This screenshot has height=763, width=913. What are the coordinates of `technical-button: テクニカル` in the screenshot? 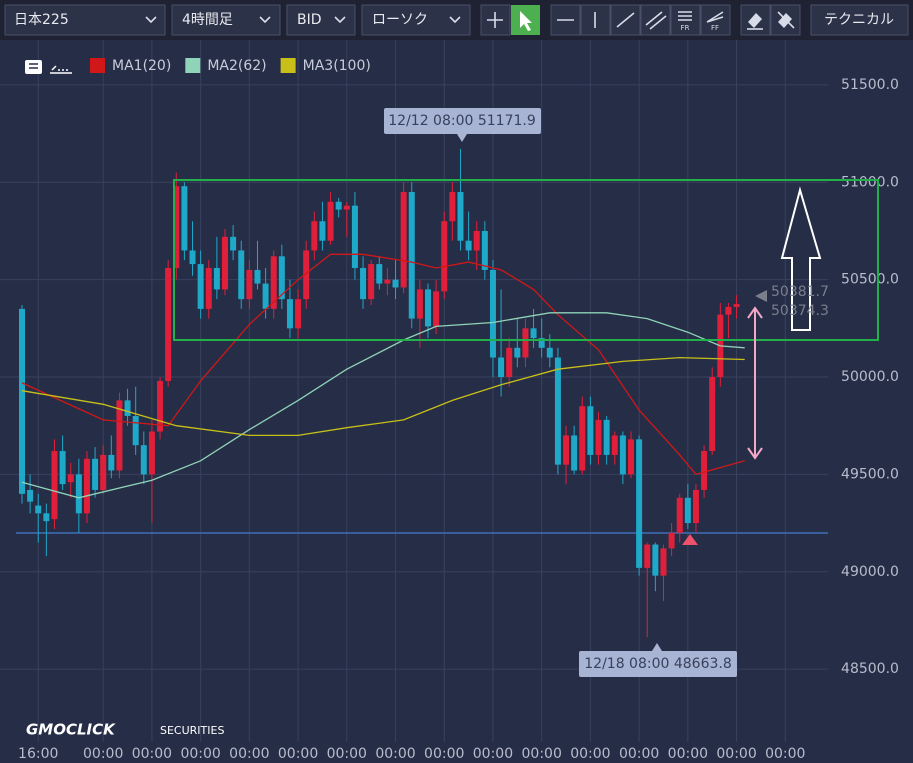 It's located at (859, 20).